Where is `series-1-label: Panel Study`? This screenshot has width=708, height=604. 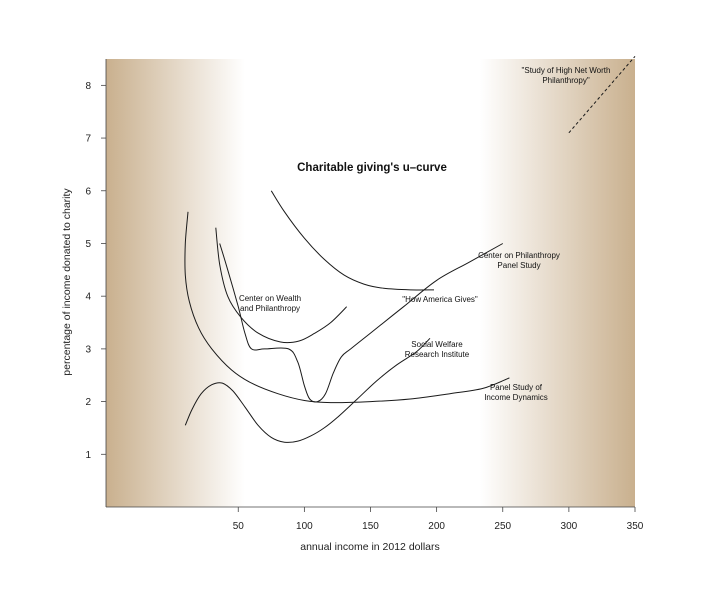 series-1-label: Panel Study is located at coordinates (518, 265).